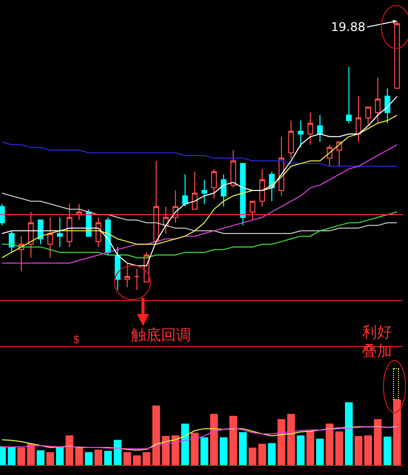  Describe the element at coordinates (161, 335) in the screenshot. I see `text: 触底回调` at that location.